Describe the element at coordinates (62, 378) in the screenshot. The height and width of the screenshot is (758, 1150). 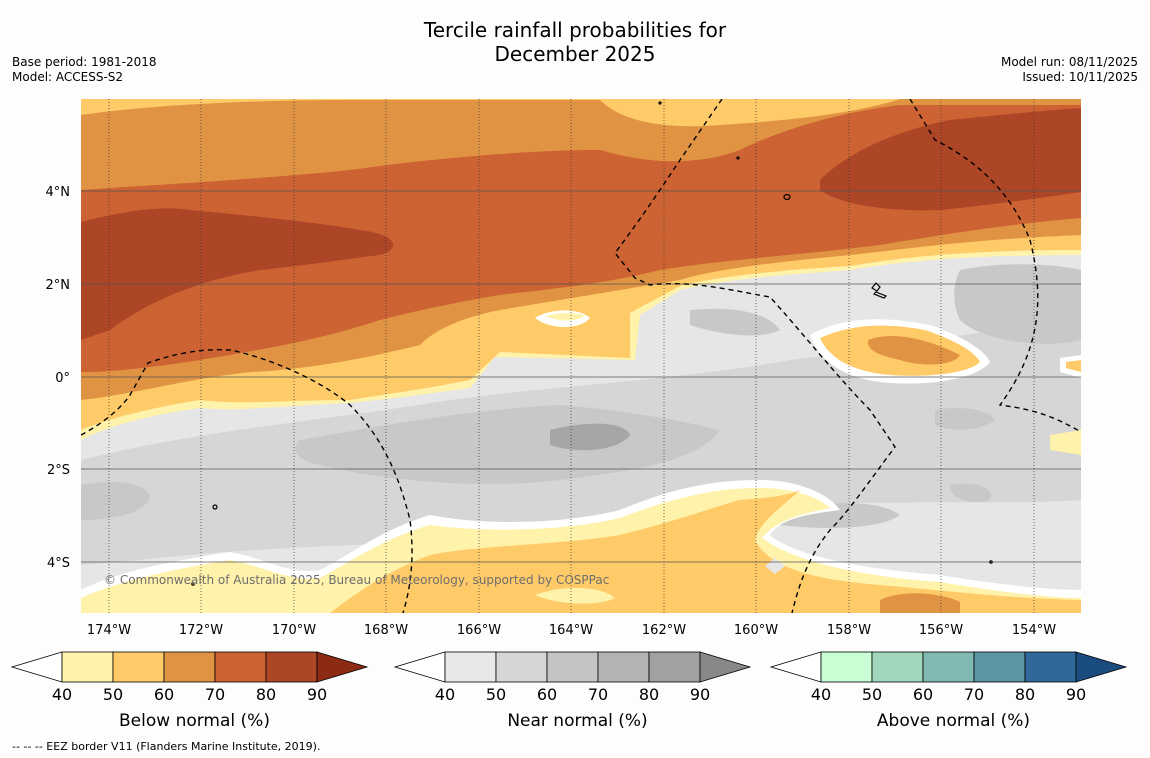
I see `lat-label: 0°` at that location.